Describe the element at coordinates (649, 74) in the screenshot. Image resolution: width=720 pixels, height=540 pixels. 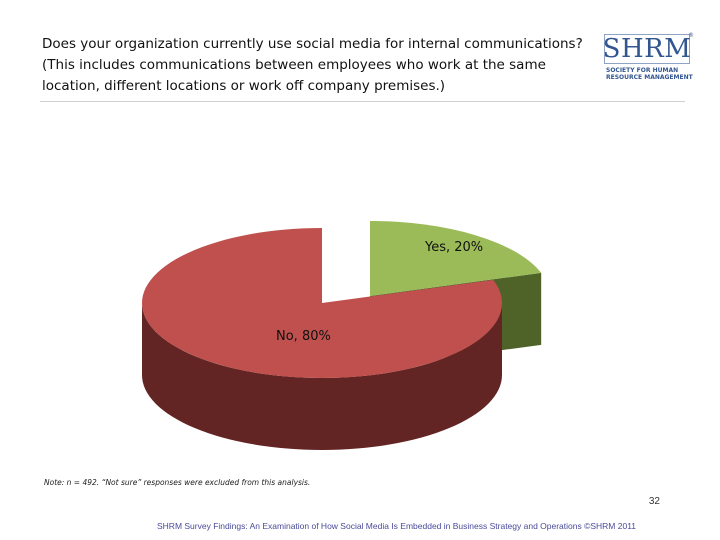
I see `logo-tagline: SOCIETY FOR HUMAN RESOURCE MANAGEMENT` at that location.